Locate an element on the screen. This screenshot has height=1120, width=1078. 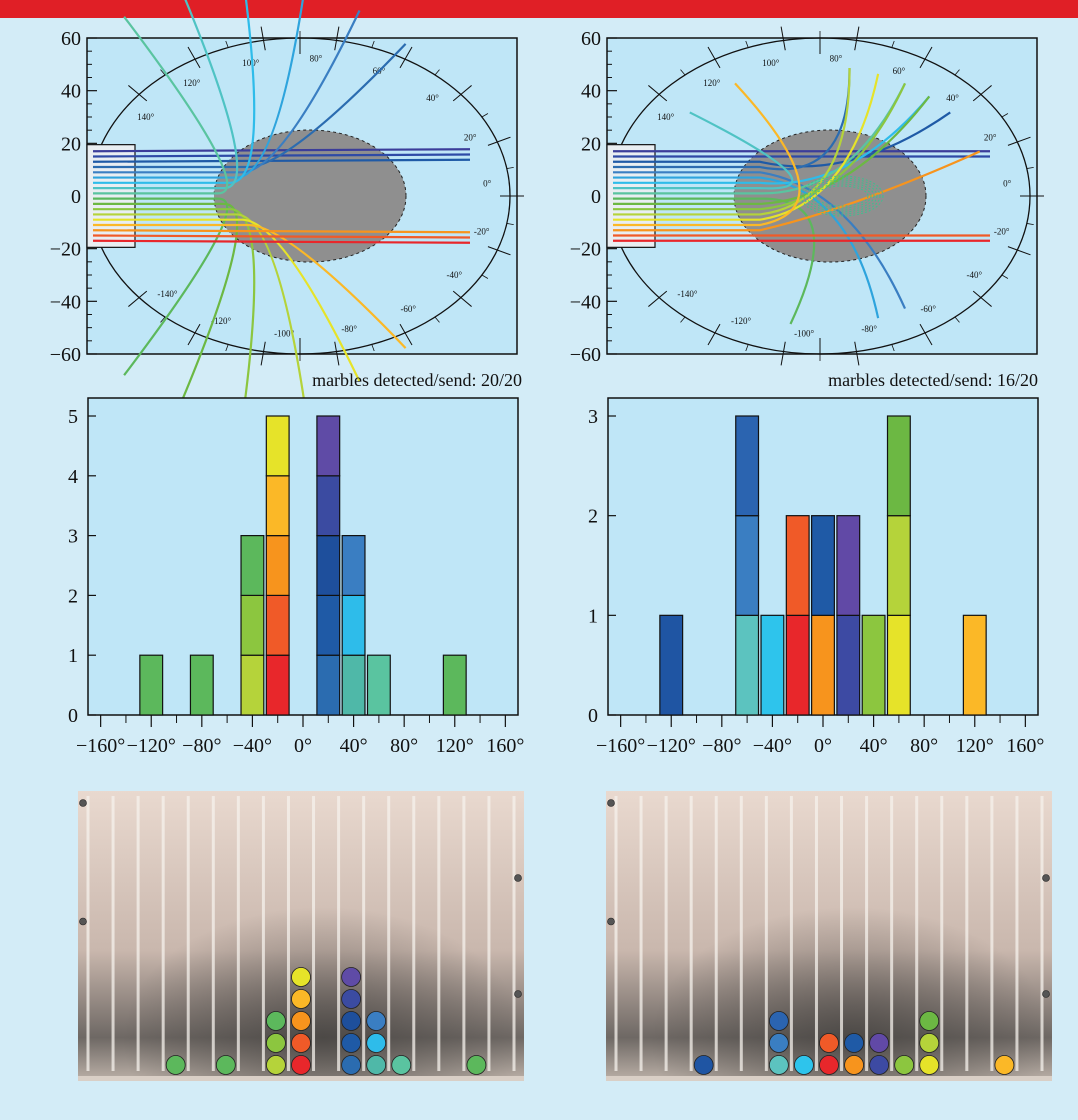
angle-label: 20° is located at coordinates (990, 137).